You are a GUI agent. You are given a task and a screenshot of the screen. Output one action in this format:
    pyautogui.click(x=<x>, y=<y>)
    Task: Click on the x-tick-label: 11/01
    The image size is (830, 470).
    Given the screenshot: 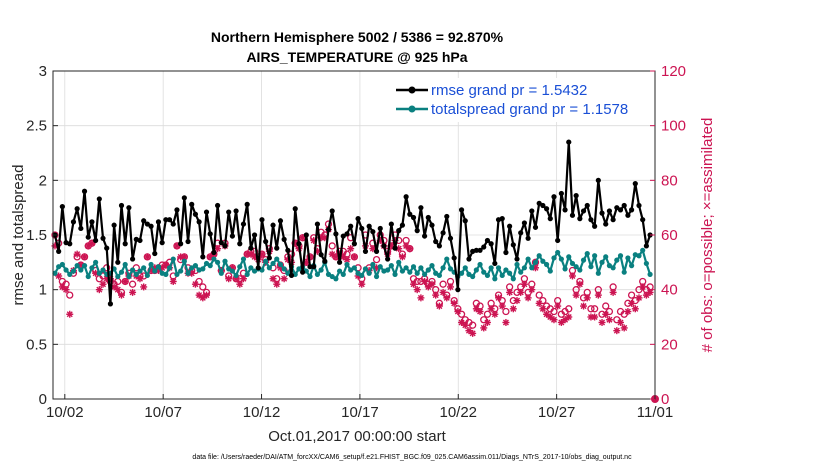 What is the action you would take?
    pyautogui.click(x=655, y=412)
    